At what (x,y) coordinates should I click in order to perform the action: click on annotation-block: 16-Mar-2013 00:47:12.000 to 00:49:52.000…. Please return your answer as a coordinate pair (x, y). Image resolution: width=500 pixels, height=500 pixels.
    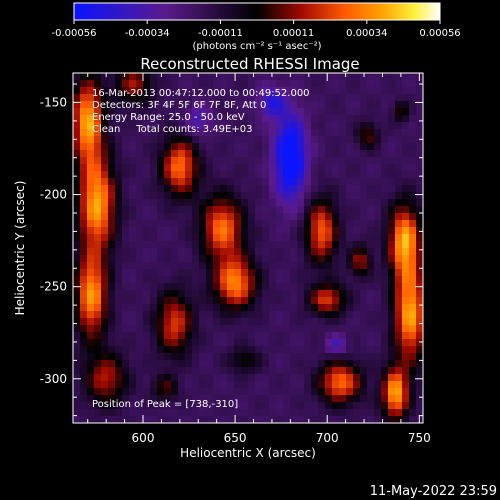
    Looking at the image, I should click on (201, 111).